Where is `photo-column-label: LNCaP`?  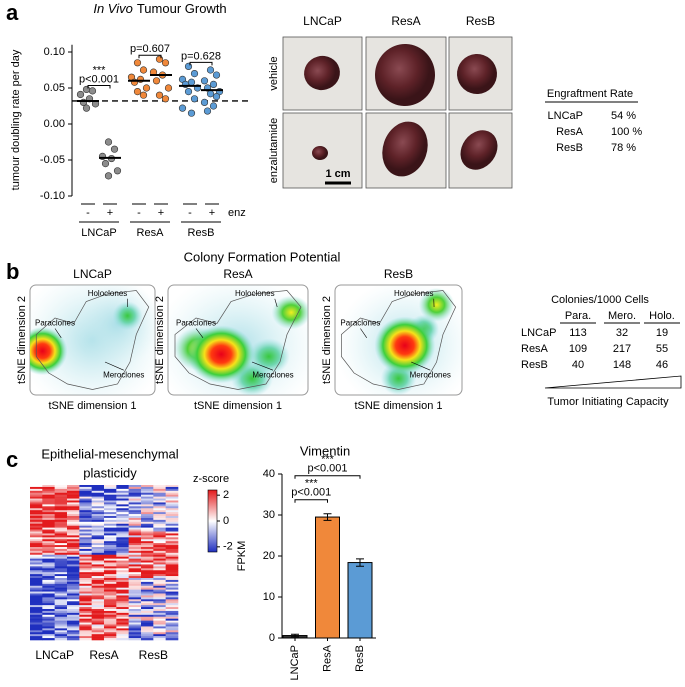 photo-column-label: LNCaP is located at coordinates (322, 21).